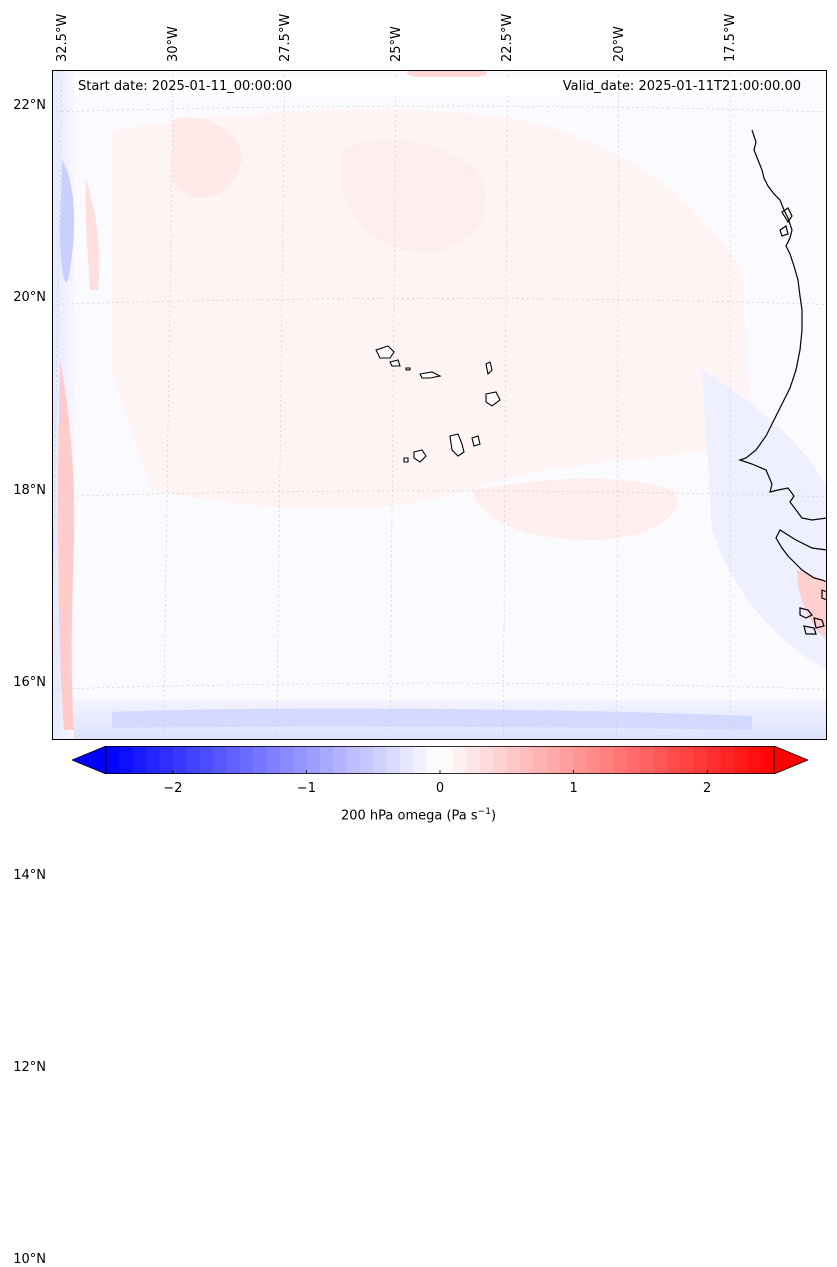 The height and width of the screenshot is (1267, 837). I want to click on latitude-label: 20°N, so click(29, 298).